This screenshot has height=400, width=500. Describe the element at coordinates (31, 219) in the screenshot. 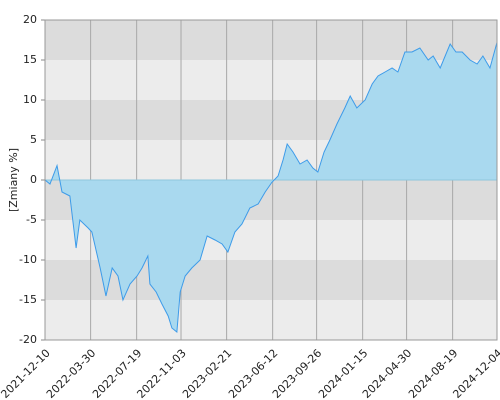

I see `y-tick-label: -5` at that location.